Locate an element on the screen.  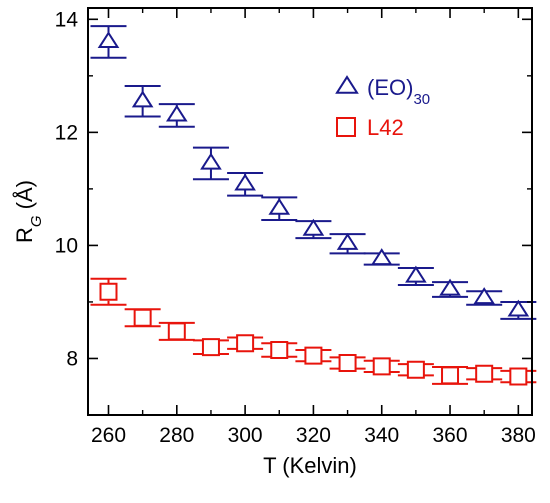
x-tick-label: 260 is located at coordinates (108, 435).